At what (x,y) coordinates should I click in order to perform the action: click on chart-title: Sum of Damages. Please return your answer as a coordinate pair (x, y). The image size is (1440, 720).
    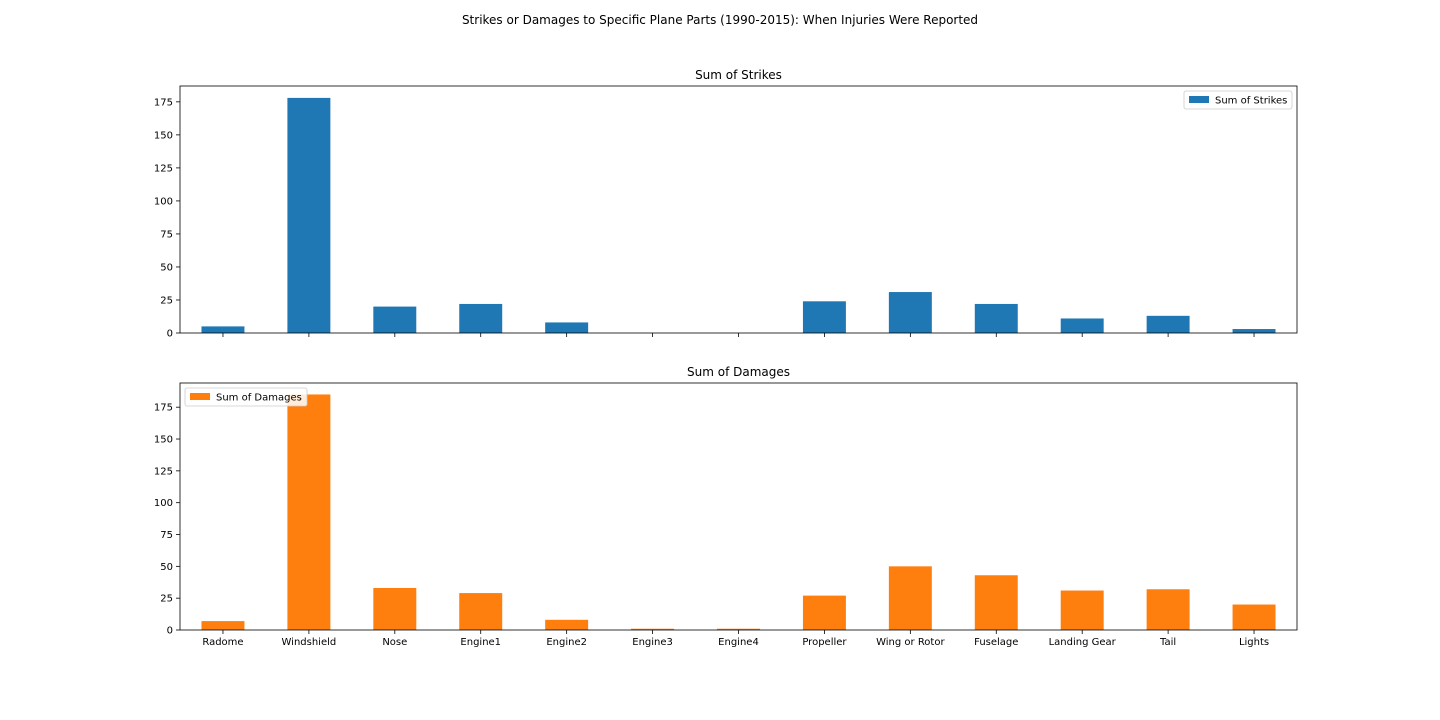
    Looking at the image, I should click on (738, 372).